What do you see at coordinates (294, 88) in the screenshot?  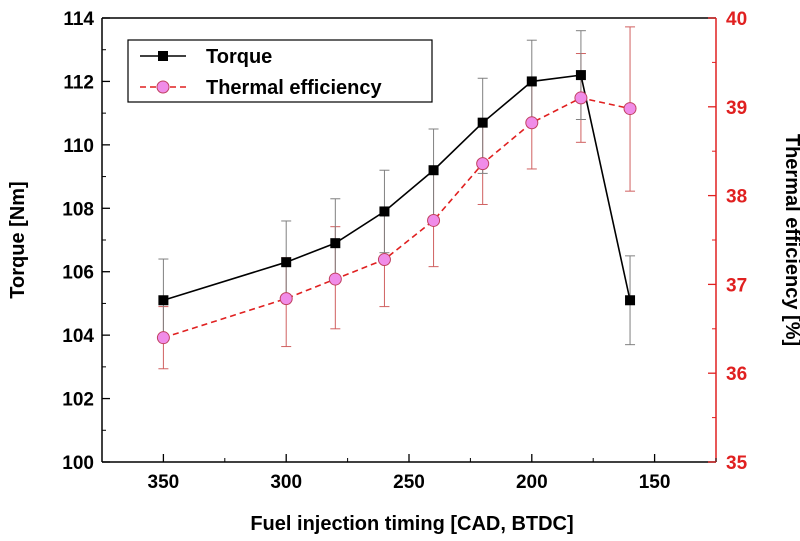 I see `legend-label-thermal-efficiency: Thermal efficiency` at bounding box center [294, 88].